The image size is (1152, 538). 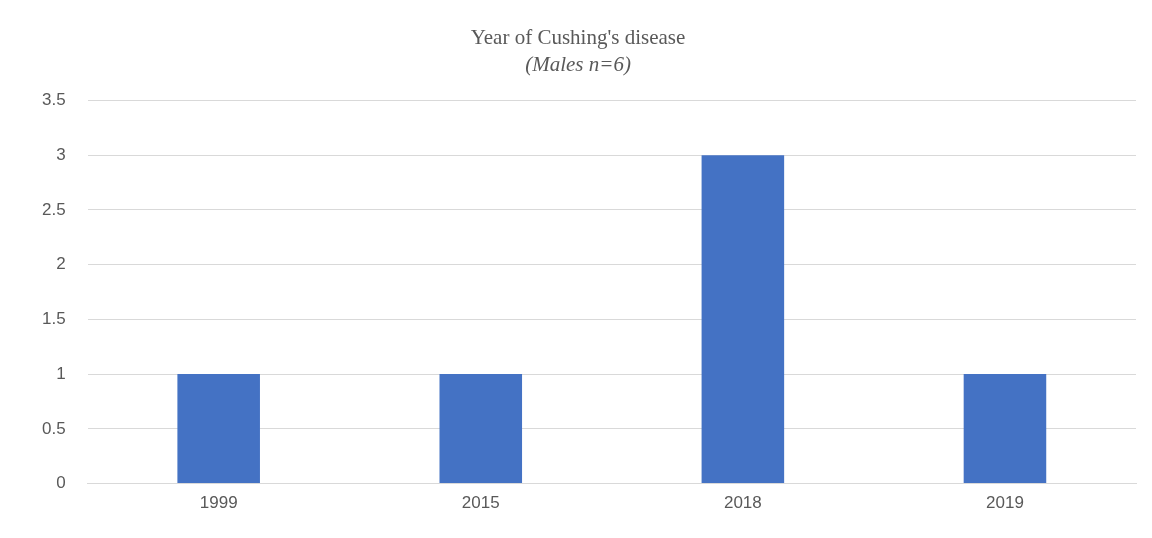 I want to click on y-tick-label: 0.5, so click(x=53, y=428).